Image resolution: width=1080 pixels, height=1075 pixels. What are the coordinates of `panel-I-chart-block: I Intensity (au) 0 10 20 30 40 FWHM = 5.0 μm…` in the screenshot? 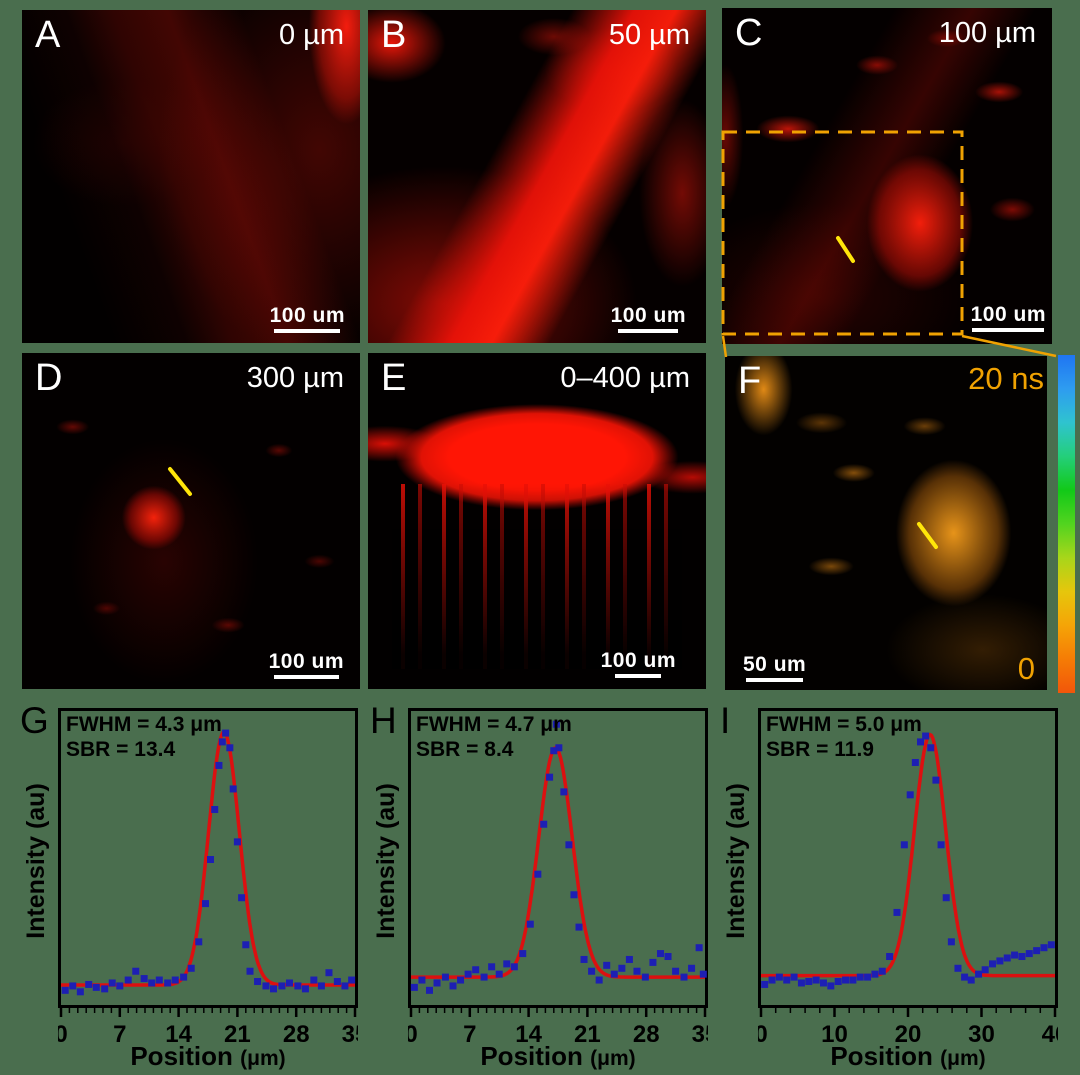 It's located at (879, 887).